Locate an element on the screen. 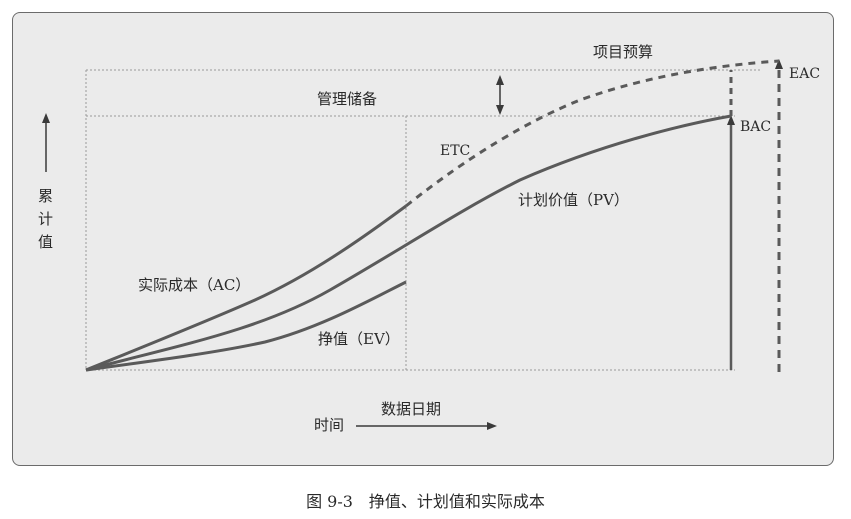 The width and height of the screenshot is (851, 519). ev-curve is located at coordinates (246, 326).